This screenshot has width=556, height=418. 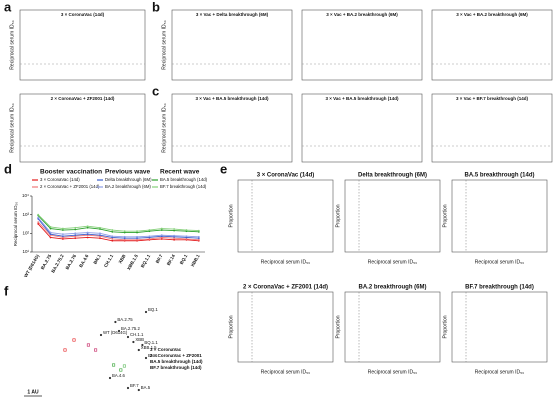 What do you see at coordinates (128, 179) in the screenshot?
I see `legend-label: Delta breakthrough (6M)` at bounding box center [128, 179].